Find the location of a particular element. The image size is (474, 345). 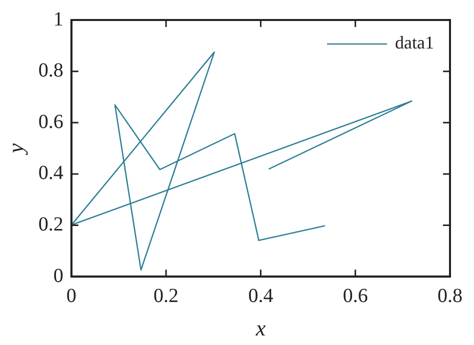

x-tick-label: 0.8 is located at coordinates (450, 295).